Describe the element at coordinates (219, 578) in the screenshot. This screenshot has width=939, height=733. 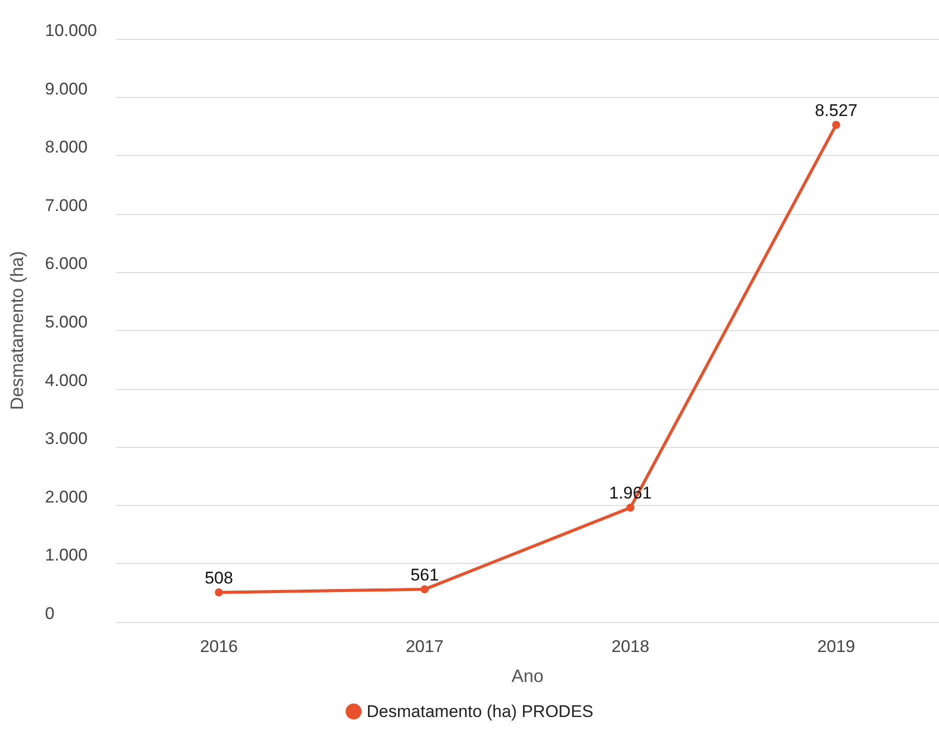
I see `data-label: 508` at that location.